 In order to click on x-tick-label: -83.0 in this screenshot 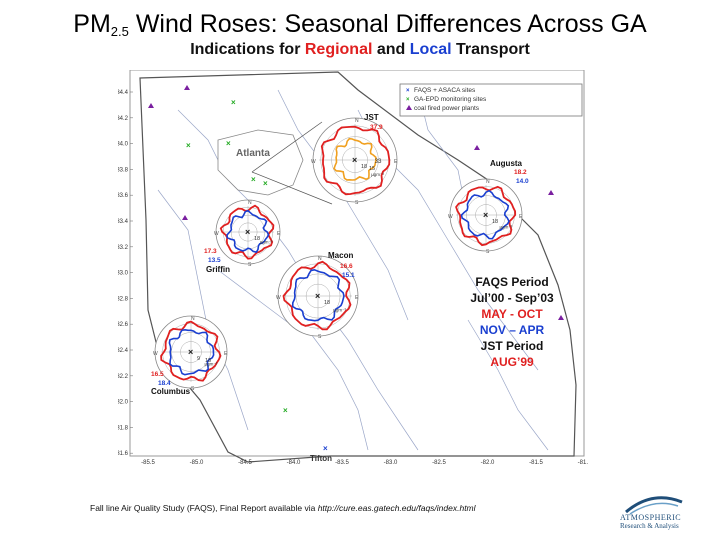, I will do `click(391, 462)`.